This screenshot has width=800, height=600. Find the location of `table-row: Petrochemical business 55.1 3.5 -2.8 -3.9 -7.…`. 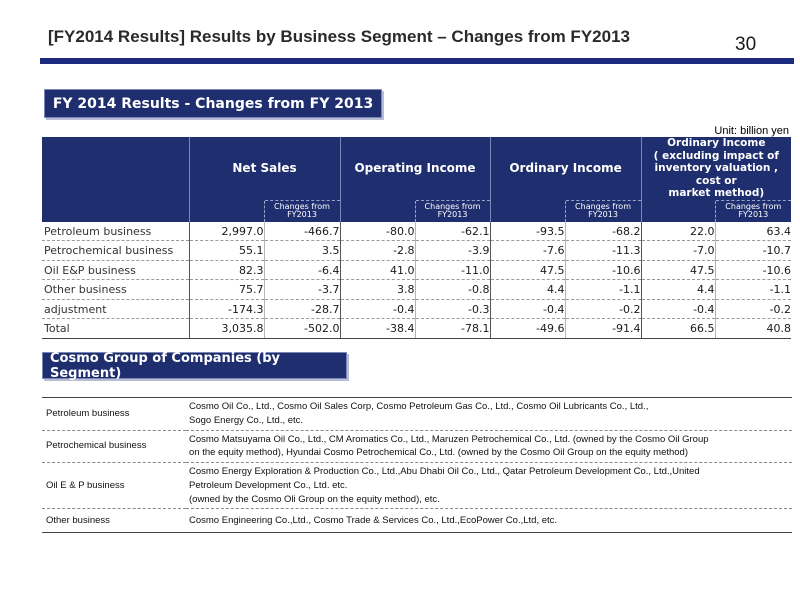

table-row: Petrochemical business 55.1 3.5 -2.8 -3.9 -7.… is located at coordinates (417, 250).